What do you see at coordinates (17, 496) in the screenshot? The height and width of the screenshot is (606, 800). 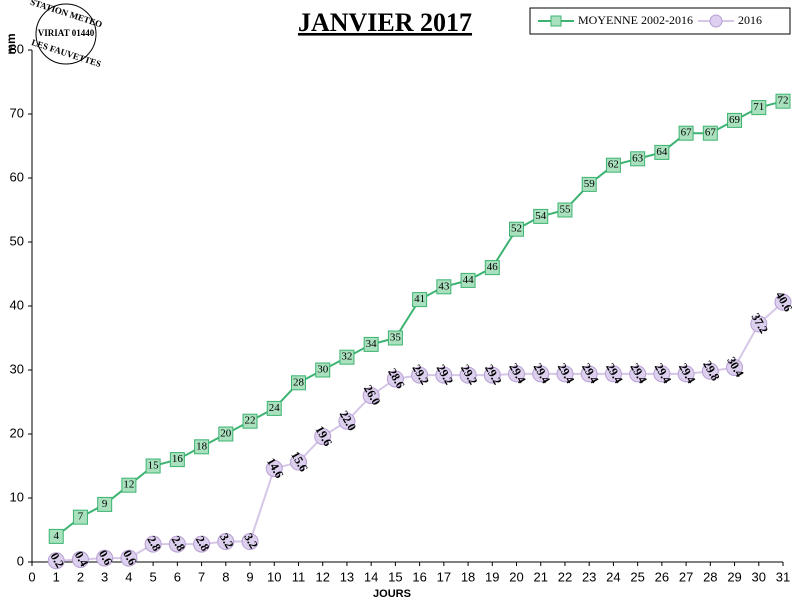 I see `y-tick-label: 10` at bounding box center [17, 496].